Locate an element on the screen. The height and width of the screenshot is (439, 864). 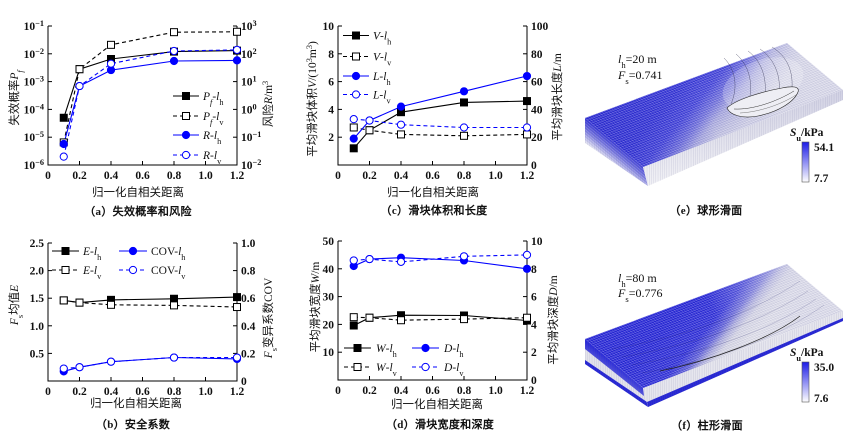
text-part: h is located at coordinates (221, 102).